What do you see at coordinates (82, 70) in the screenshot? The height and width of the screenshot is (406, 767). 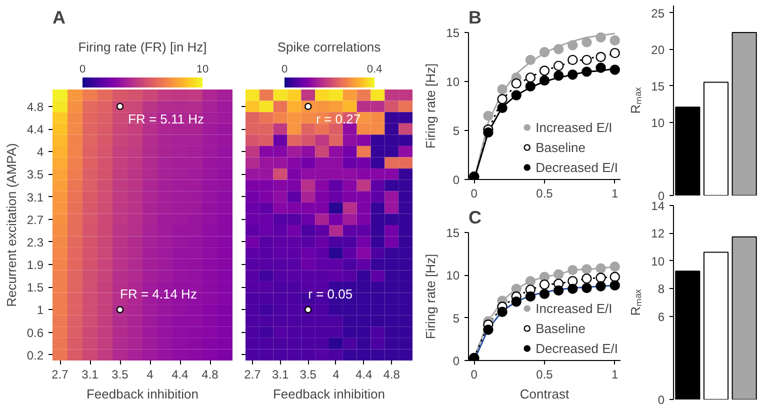 I see `color-bar-label: 0` at bounding box center [82, 70].